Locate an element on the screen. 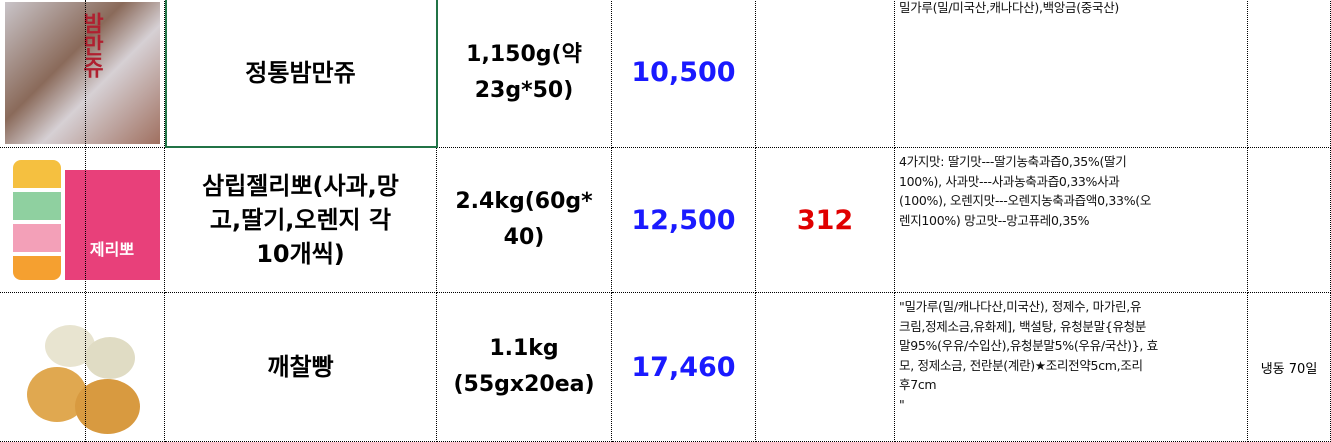 This screenshot has height=442, width=1331. product-name-cell: 깨찰빵 is located at coordinates (301, 367).